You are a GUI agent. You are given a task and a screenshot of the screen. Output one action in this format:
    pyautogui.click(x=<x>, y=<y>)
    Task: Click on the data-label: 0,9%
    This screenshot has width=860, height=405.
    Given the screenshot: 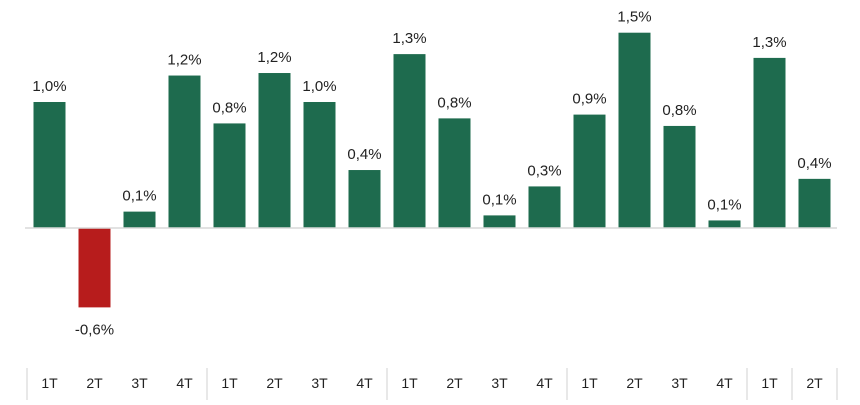 What is the action you would take?
    pyautogui.click(x=589, y=99)
    